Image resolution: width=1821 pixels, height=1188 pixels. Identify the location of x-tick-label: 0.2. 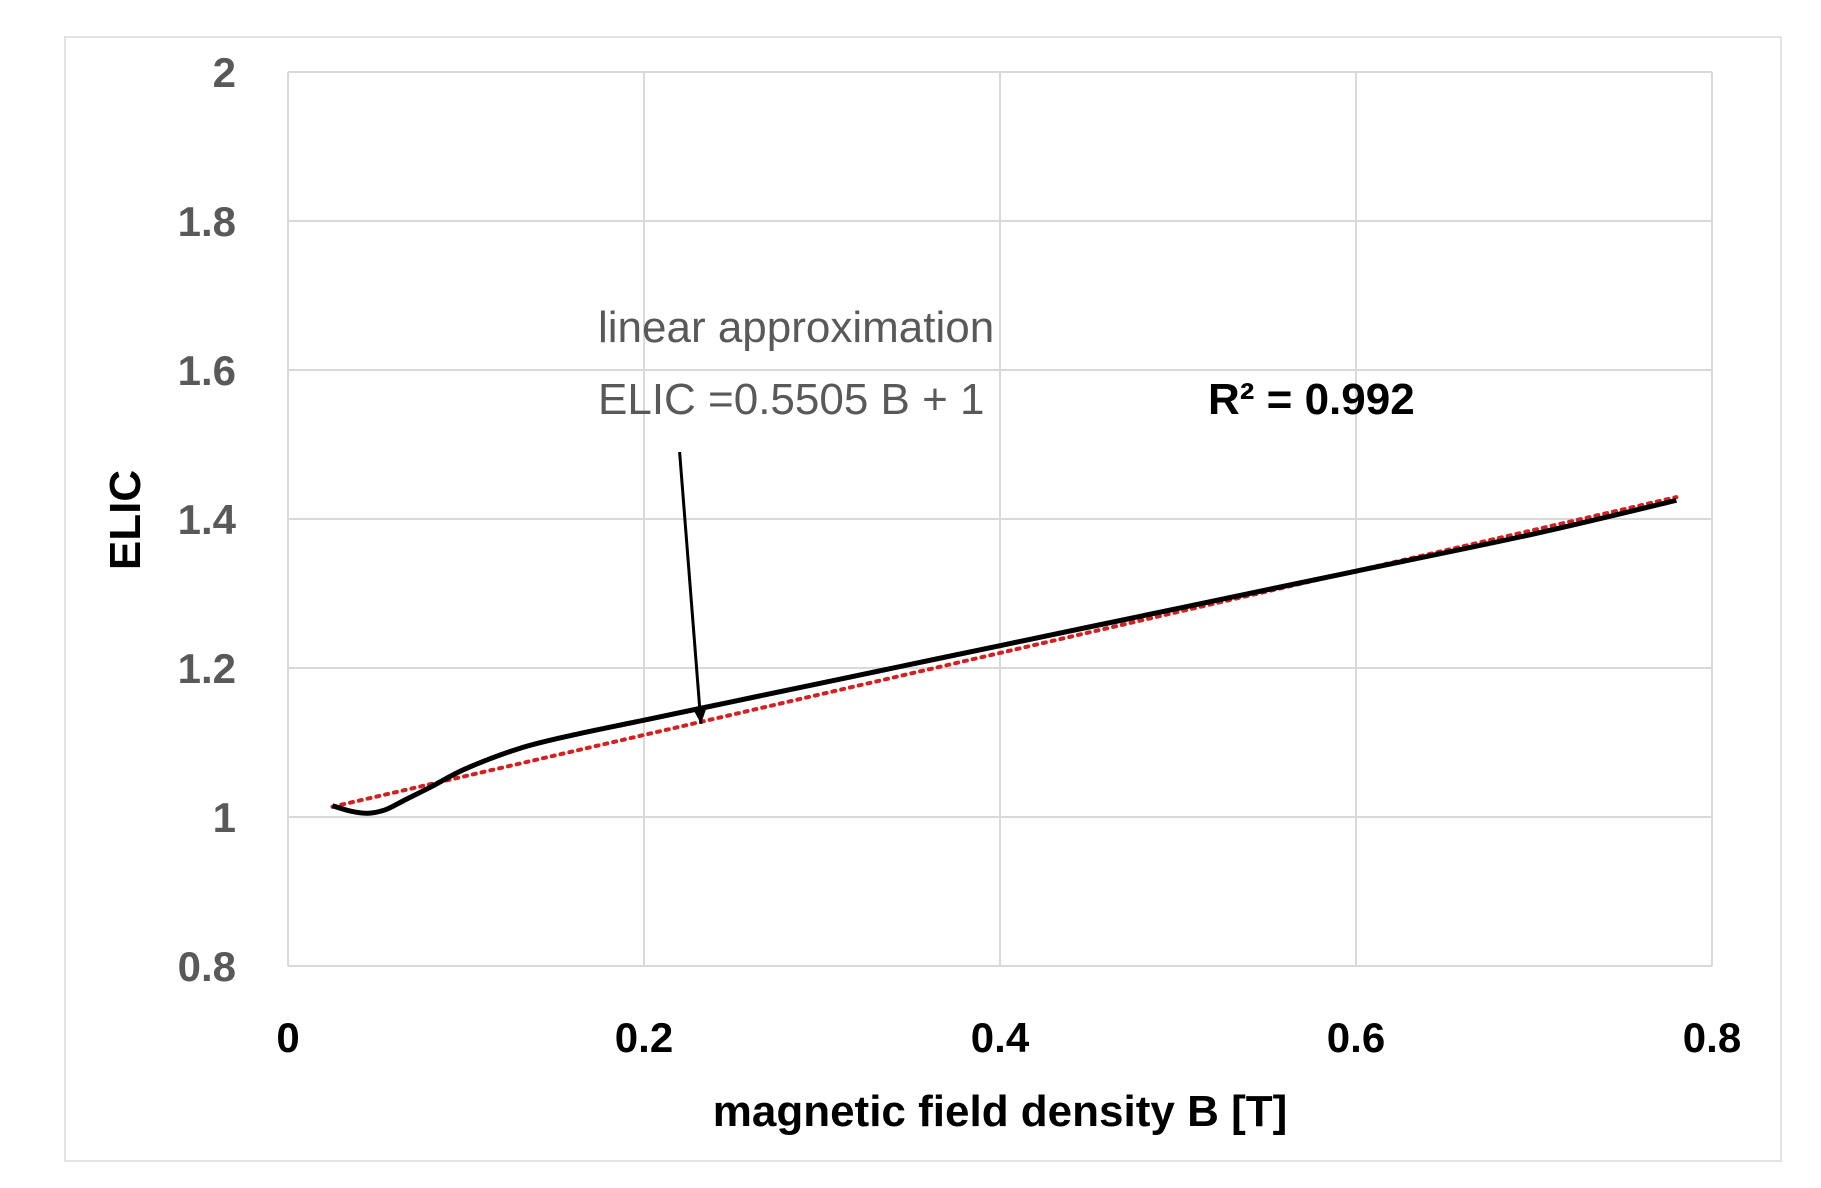
(644, 1037).